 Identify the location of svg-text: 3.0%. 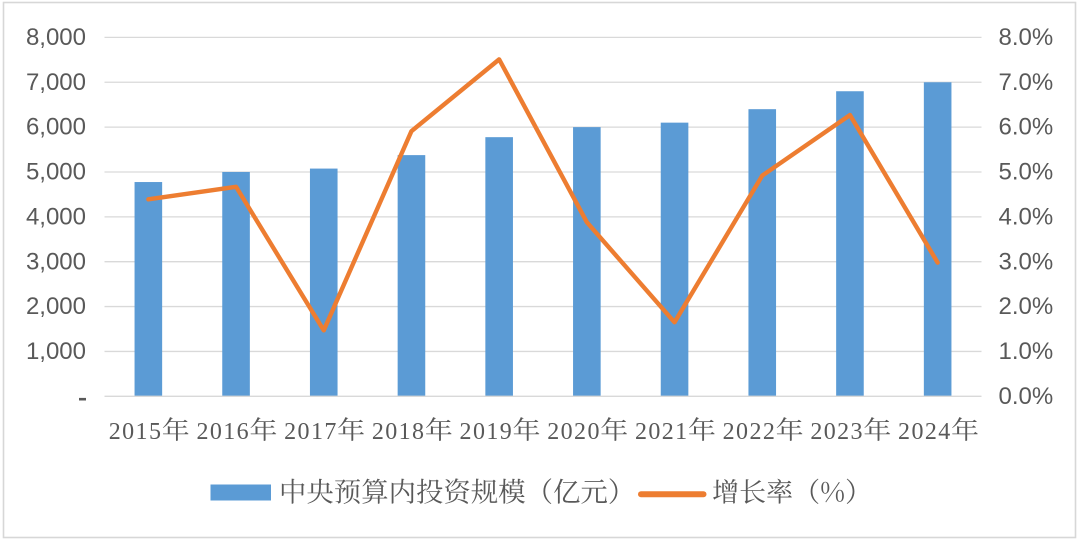
(1026, 261).